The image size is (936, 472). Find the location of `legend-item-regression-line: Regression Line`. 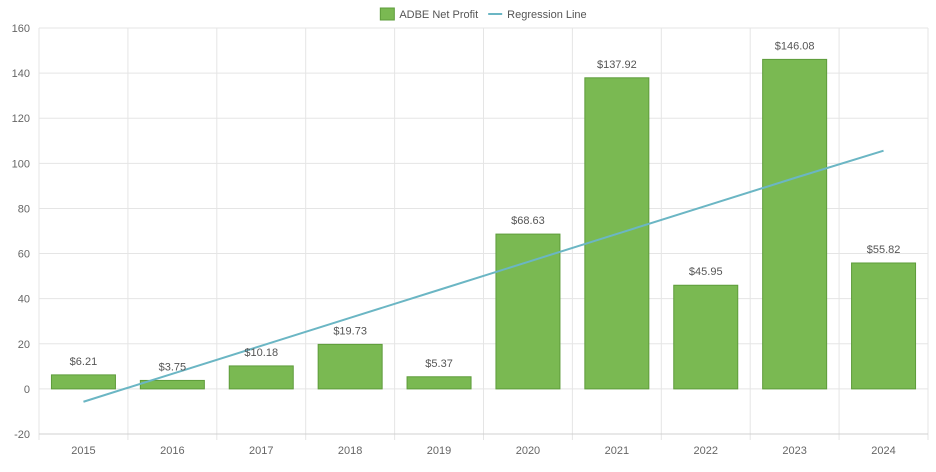

legend-item-regression-line: Regression Line is located at coordinates (537, 15).